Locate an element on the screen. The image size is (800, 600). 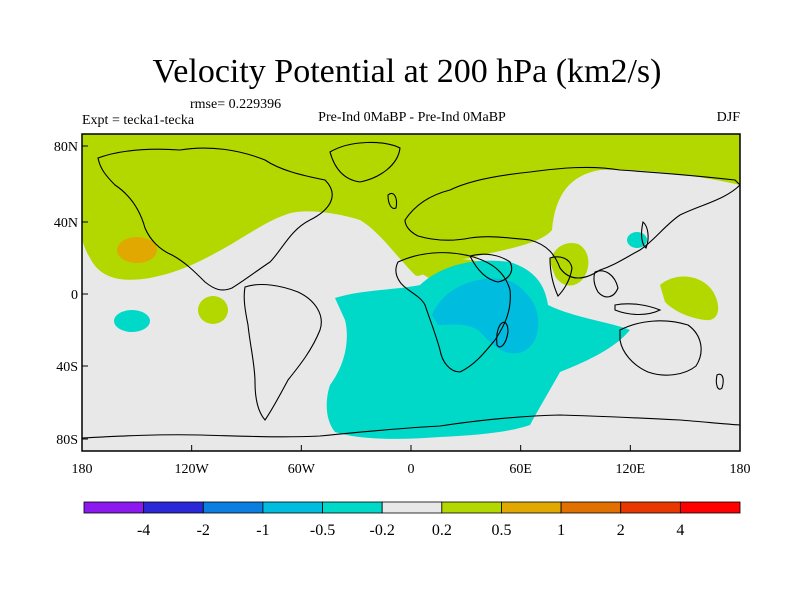
negative-region-east-pacific is located at coordinates (132, 321).